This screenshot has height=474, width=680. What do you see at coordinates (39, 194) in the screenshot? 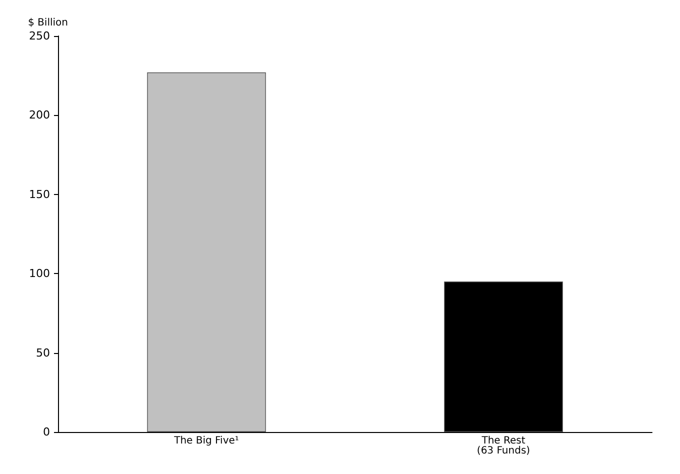
I see `y-tick-label: 150` at bounding box center [39, 194].